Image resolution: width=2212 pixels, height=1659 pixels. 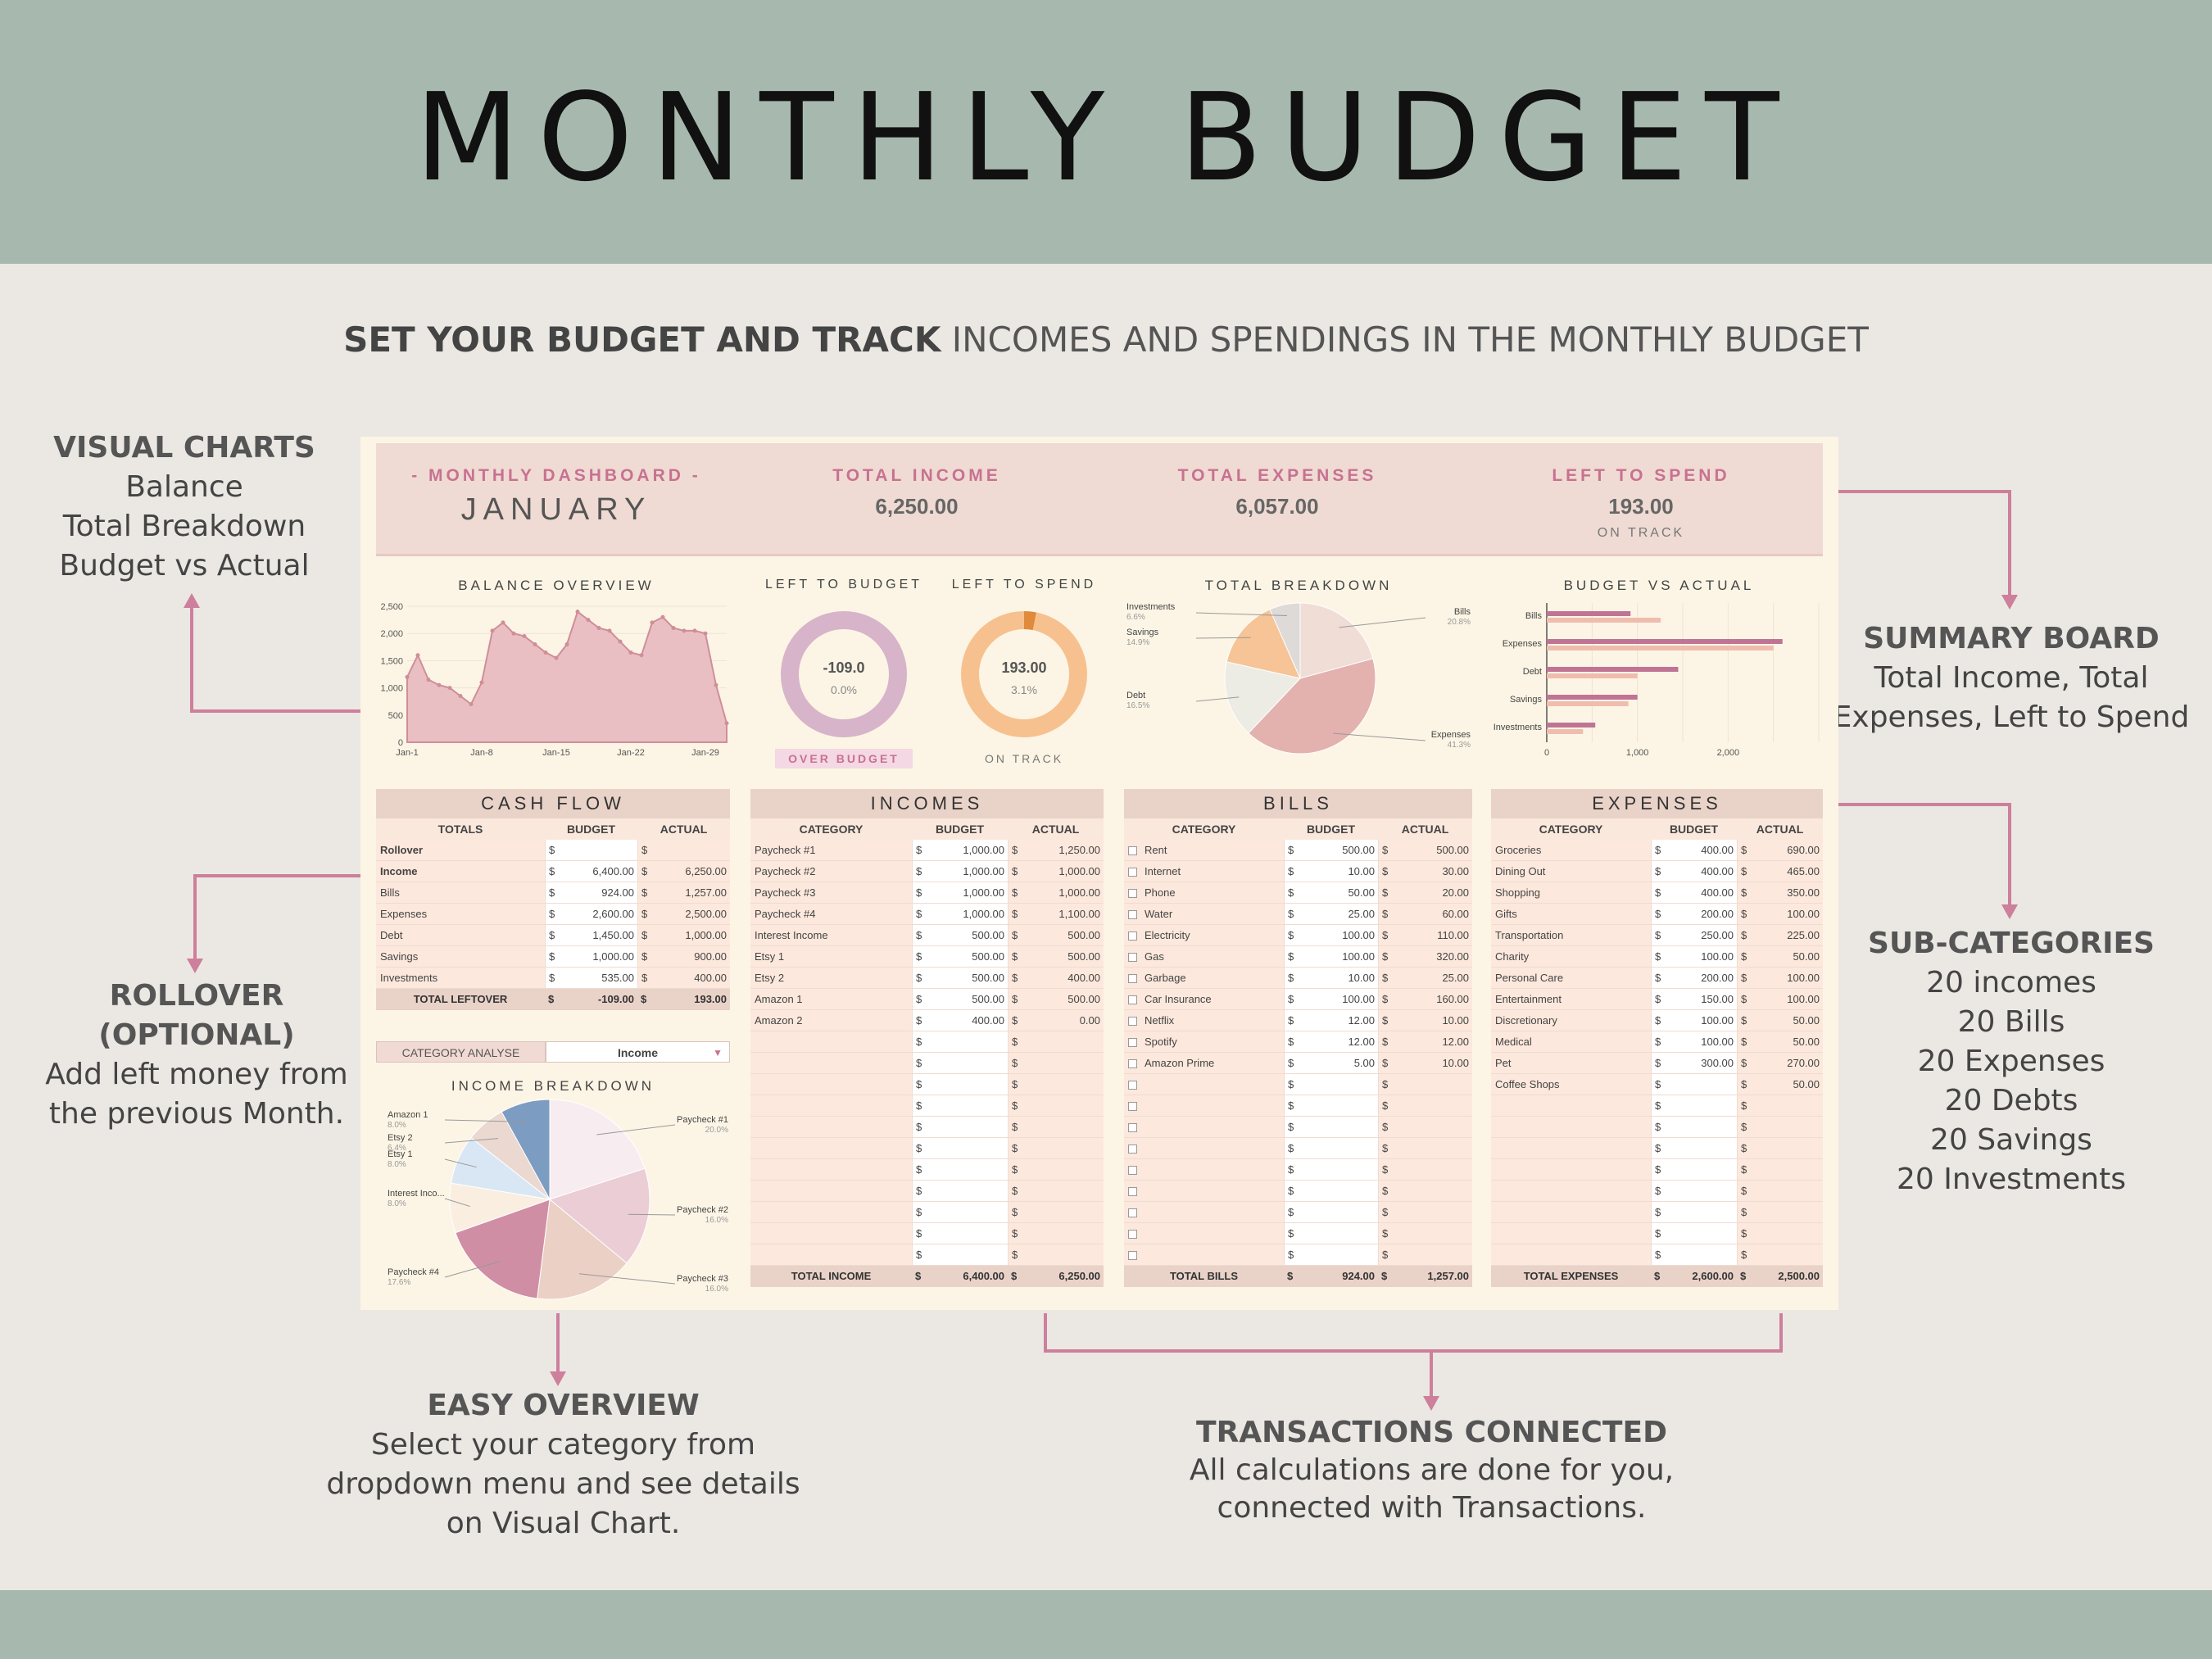 I want to click on money-cell: $320.00, so click(x=1425, y=956).